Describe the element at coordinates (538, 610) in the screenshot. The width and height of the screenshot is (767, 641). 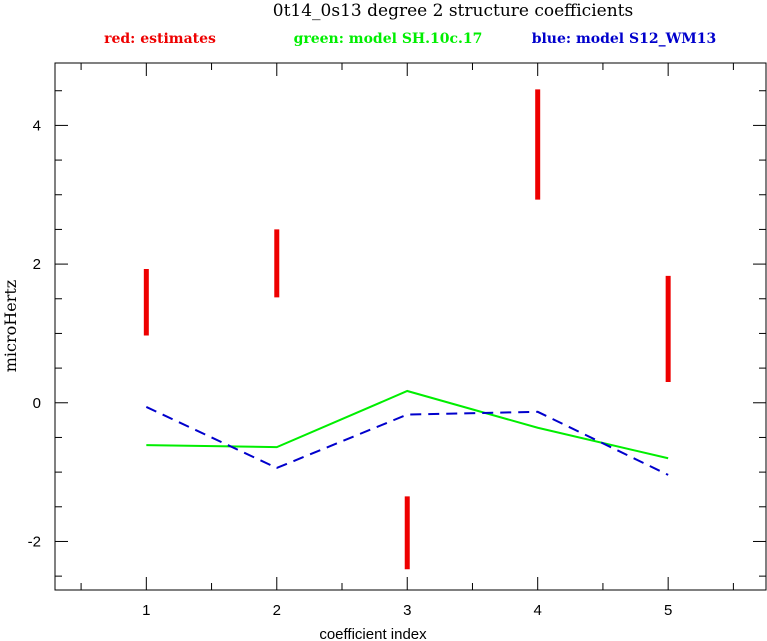
I see `x-tick-label: 4` at that location.